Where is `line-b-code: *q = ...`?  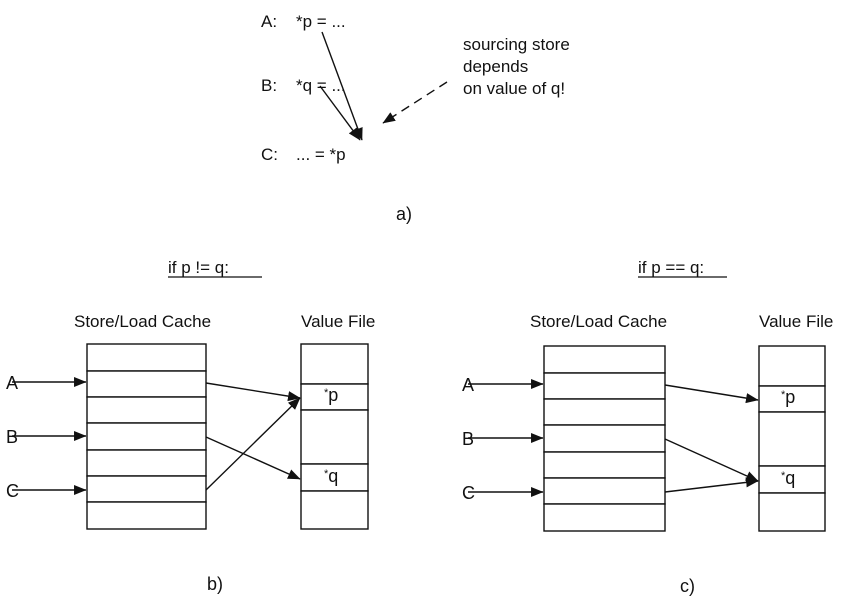
line-b-code: *q = ... is located at coordinates (321, 85).